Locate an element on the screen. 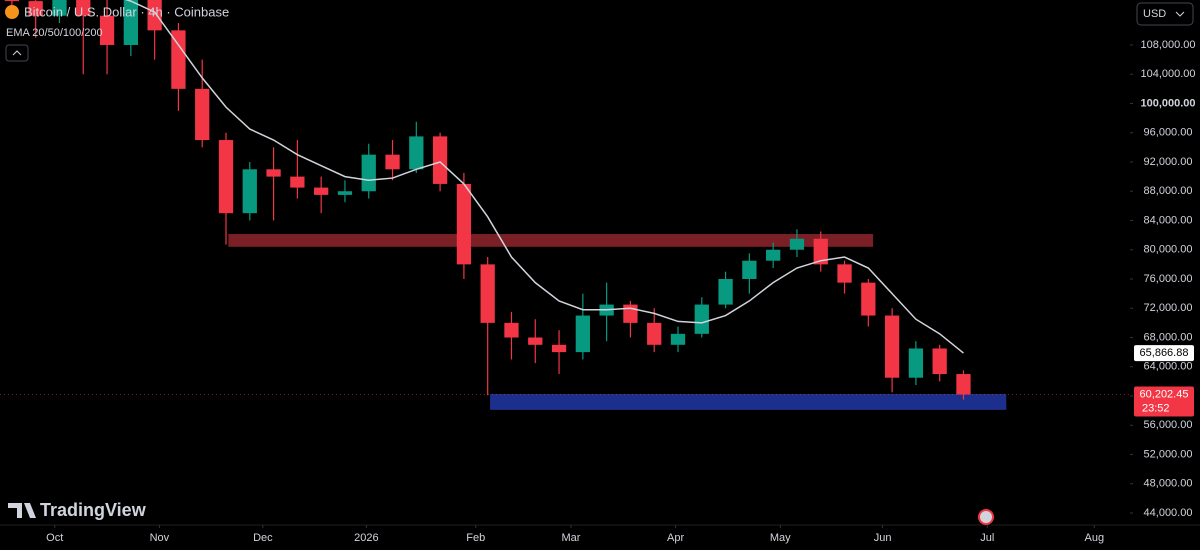 Image resolution: width=1200 pixels, height=550 pixels. x-tick-label: May is located at coordinates (780, 538).